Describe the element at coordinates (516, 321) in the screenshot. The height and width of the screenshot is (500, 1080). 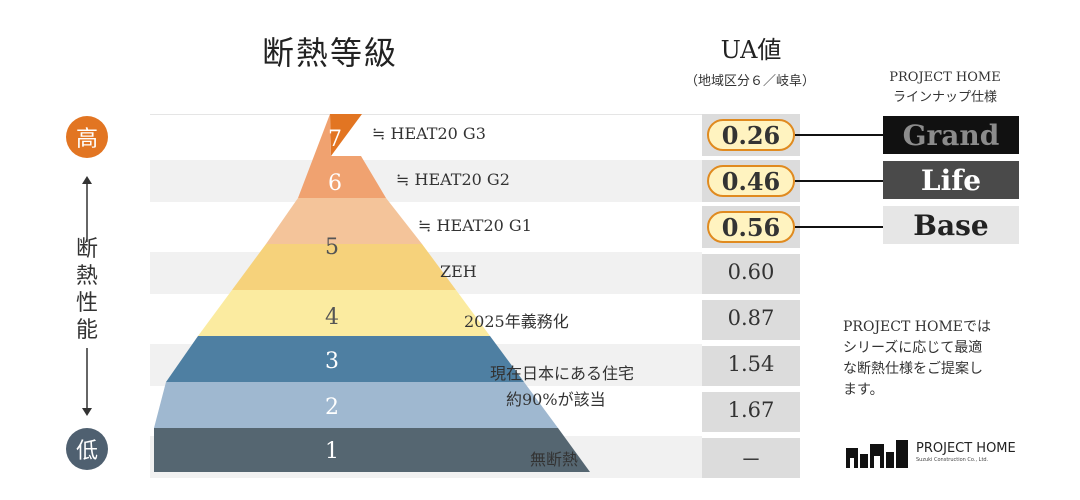
I see `row-label-2025: 2025年義務化` at that location.